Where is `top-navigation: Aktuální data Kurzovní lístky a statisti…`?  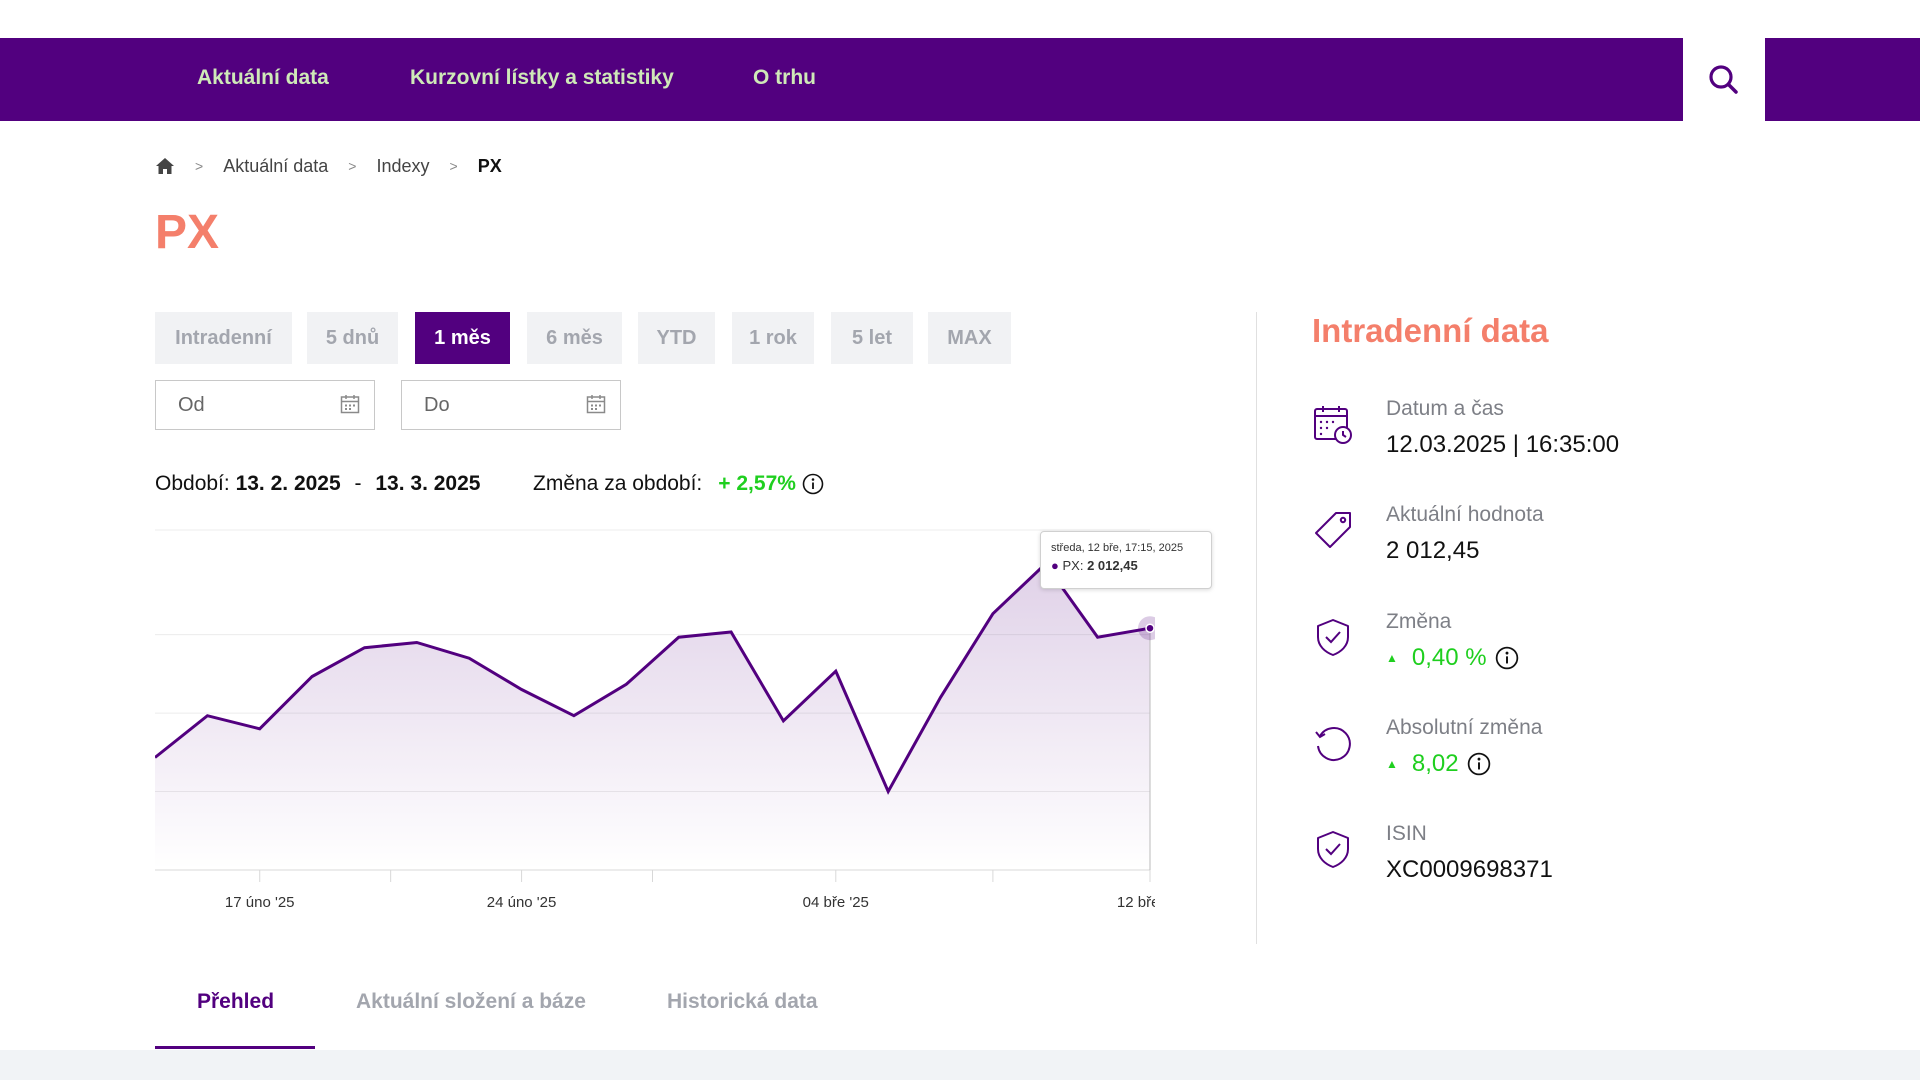 top-navigation: Aktuální data Kurzovní lístky a statisti… is located at coordinates (960, 79).